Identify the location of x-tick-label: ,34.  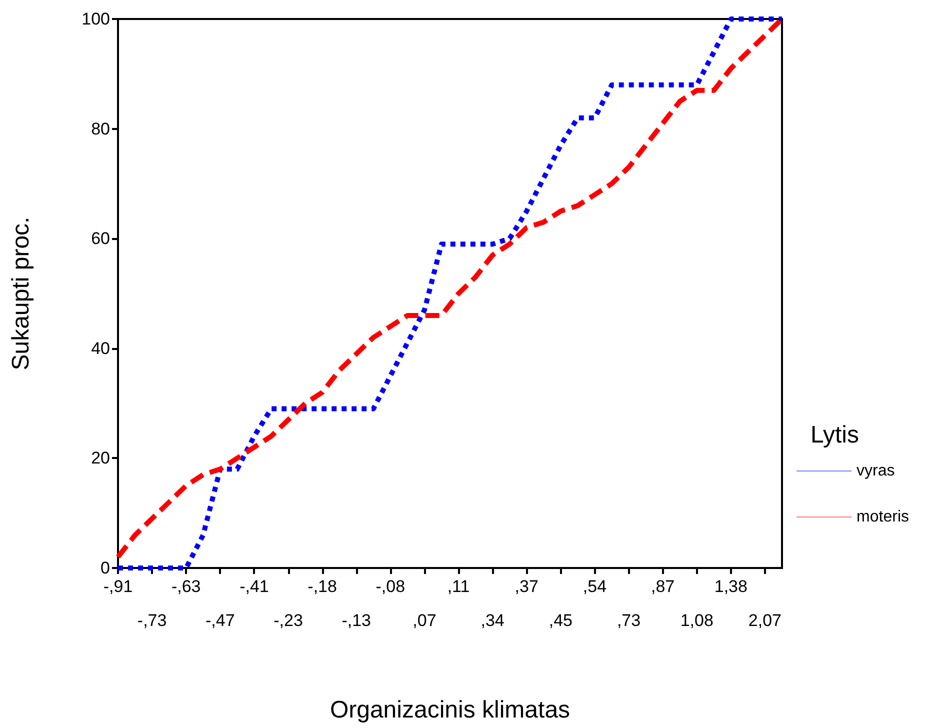
(492, 620).